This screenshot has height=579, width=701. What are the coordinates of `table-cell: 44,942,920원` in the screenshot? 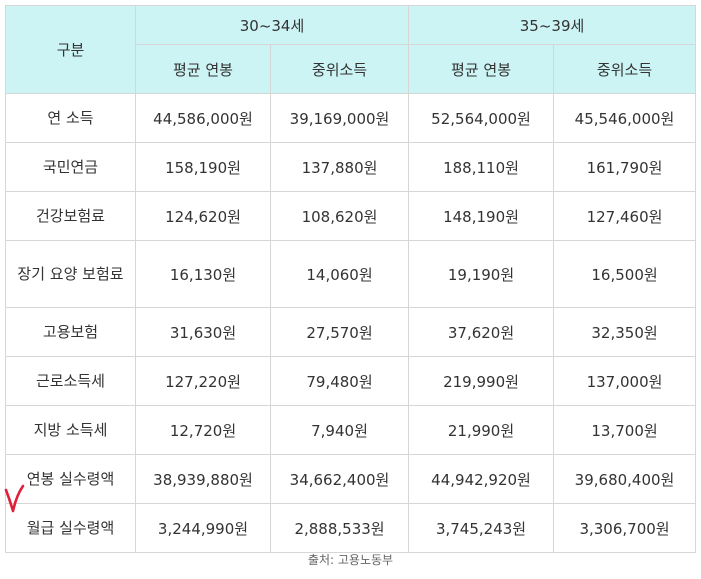 It's located at (481, 479).